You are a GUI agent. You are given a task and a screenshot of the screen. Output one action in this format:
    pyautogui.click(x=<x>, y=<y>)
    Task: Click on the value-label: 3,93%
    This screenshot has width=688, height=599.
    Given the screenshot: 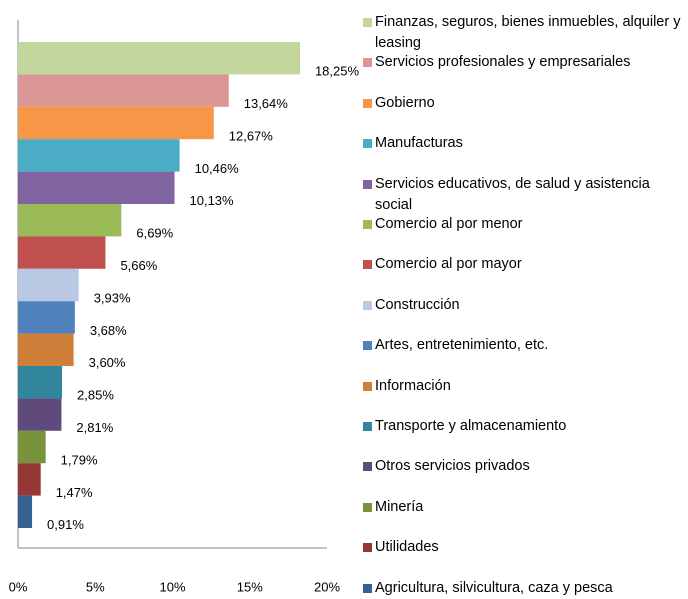 What is the action you would take?
    pyautogui.click(x=112, y=297)
    